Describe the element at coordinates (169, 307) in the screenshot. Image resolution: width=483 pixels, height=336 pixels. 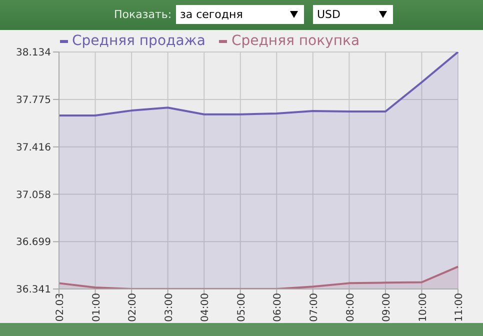
I see `x-tick-label: 03:00` at that location.